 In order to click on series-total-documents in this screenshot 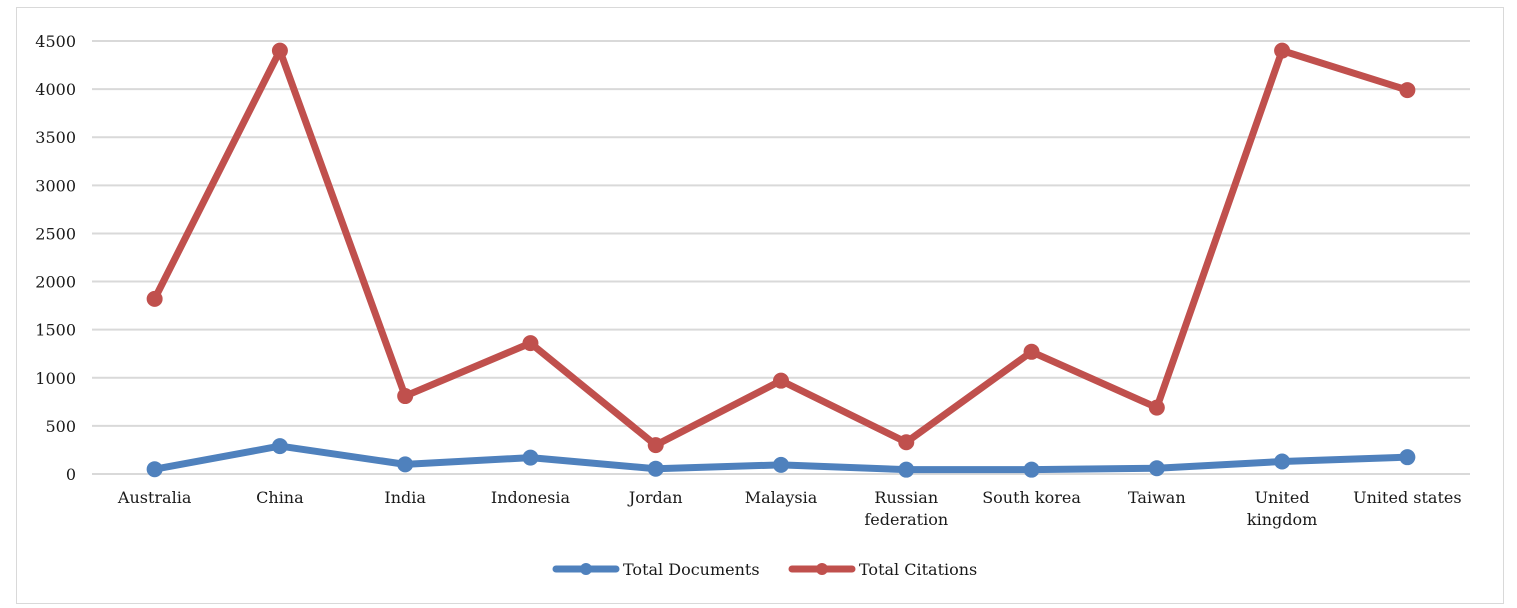, I will do `click(781, 458)`.